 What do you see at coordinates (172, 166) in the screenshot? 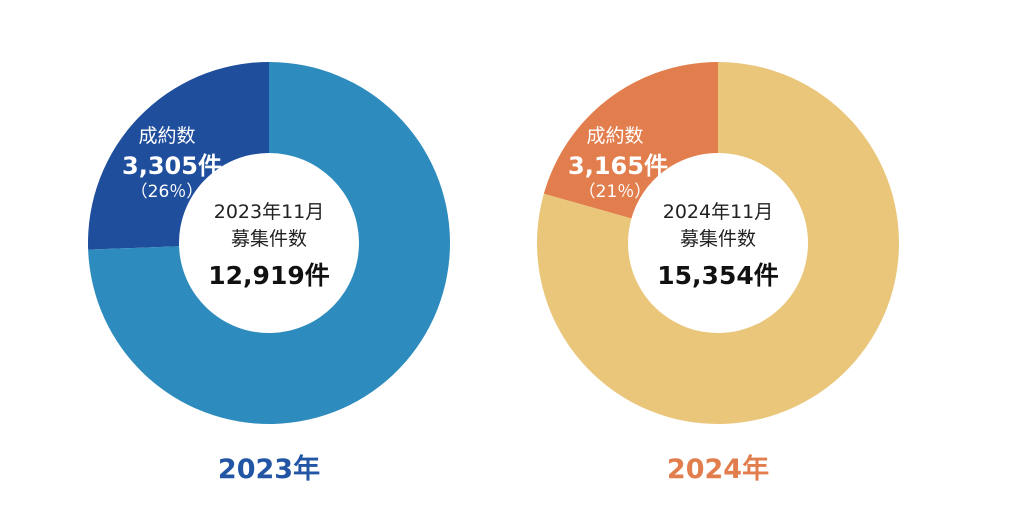
I see `contract-count-2023: 3,305件` at bounding box center [172, 166].